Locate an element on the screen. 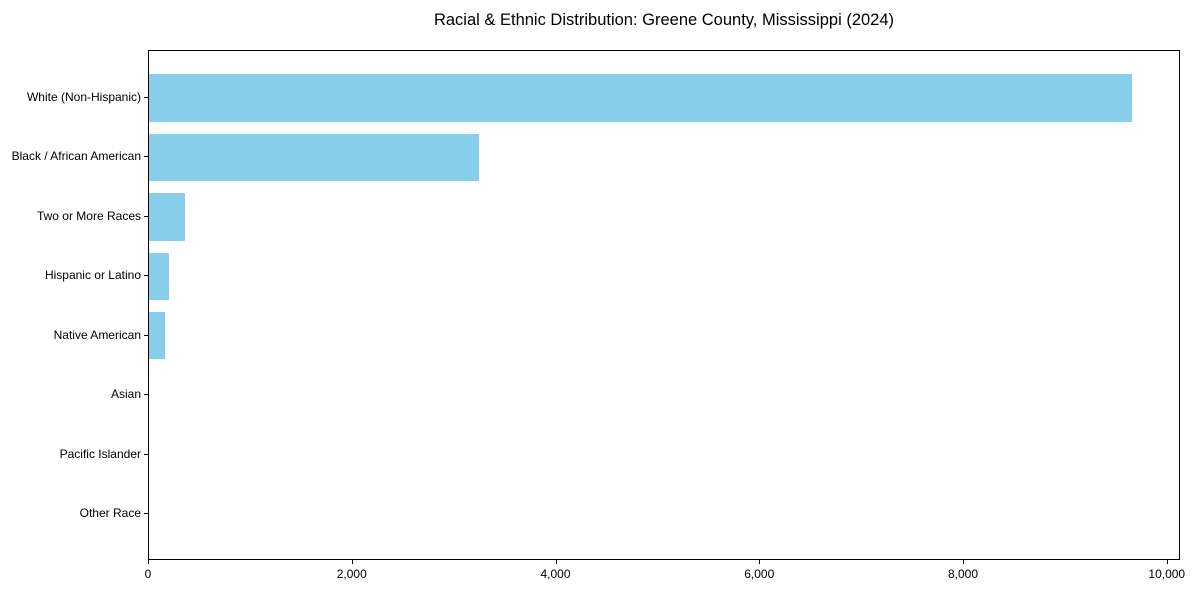 This screenshot has height=600, width=1200. y-tick-pacific-islander is located at coordinates (146, 454).